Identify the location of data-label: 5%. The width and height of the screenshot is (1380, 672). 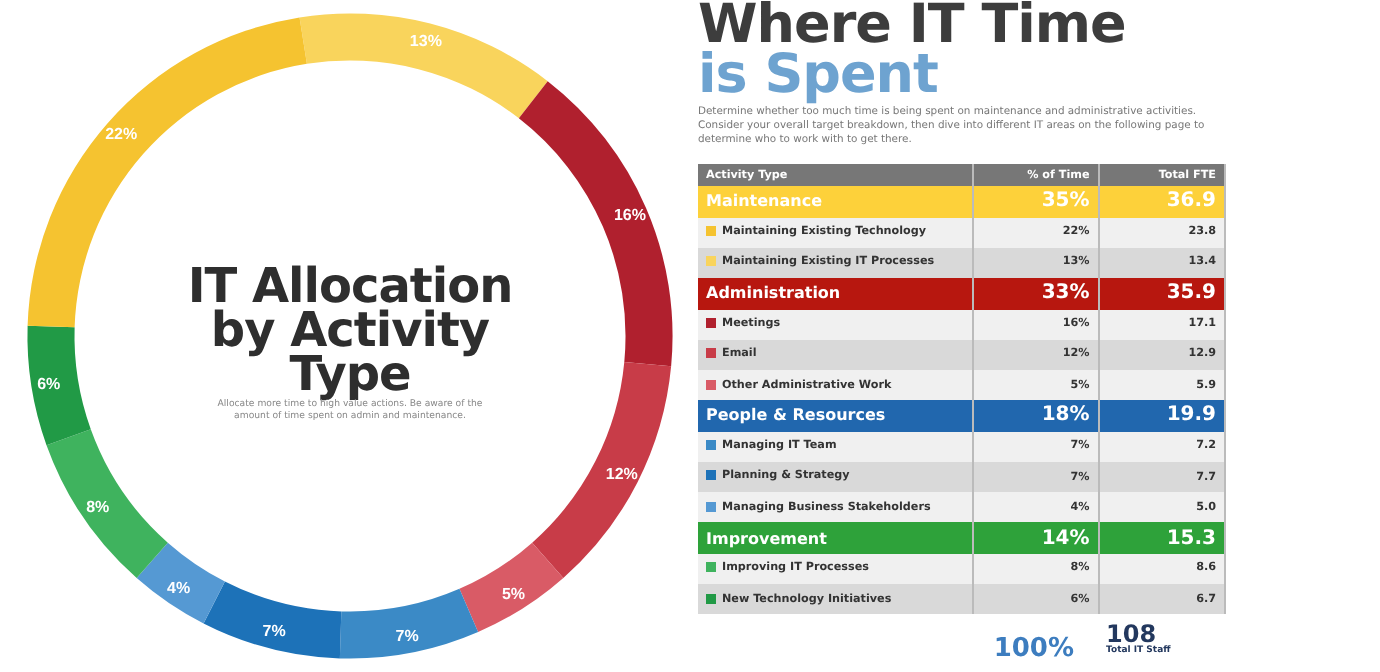
(513, 593).